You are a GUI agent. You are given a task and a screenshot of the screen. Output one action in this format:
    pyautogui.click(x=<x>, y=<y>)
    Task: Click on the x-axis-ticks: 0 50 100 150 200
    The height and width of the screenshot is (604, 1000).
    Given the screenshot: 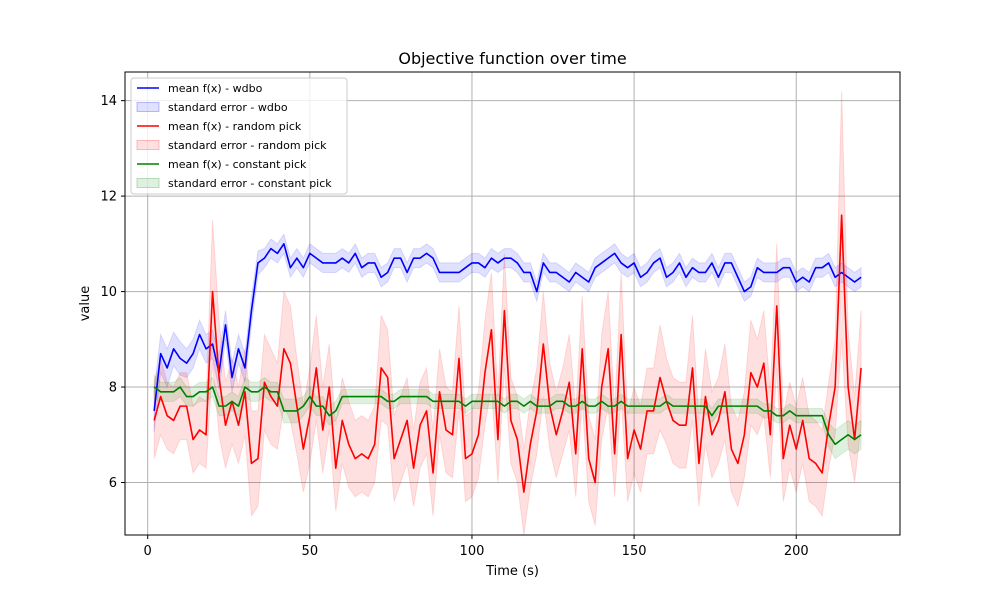 What is the action you would take?
    pyautogui.click(x=476, y=547)
    